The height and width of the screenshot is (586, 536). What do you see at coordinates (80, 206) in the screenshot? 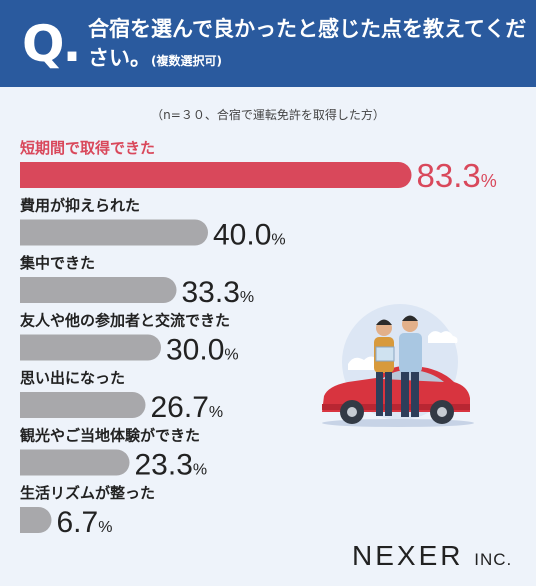
I see `category-label: 費用が抑えられた` at bounding box center [80, 206].